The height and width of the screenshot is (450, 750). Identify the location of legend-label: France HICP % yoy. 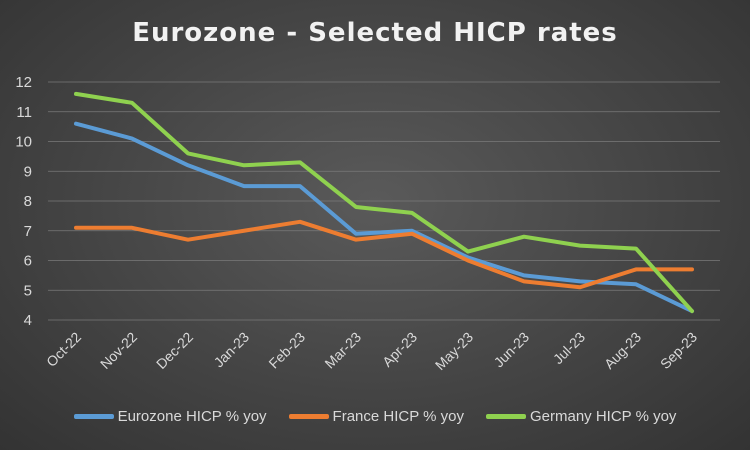
(398, 416).